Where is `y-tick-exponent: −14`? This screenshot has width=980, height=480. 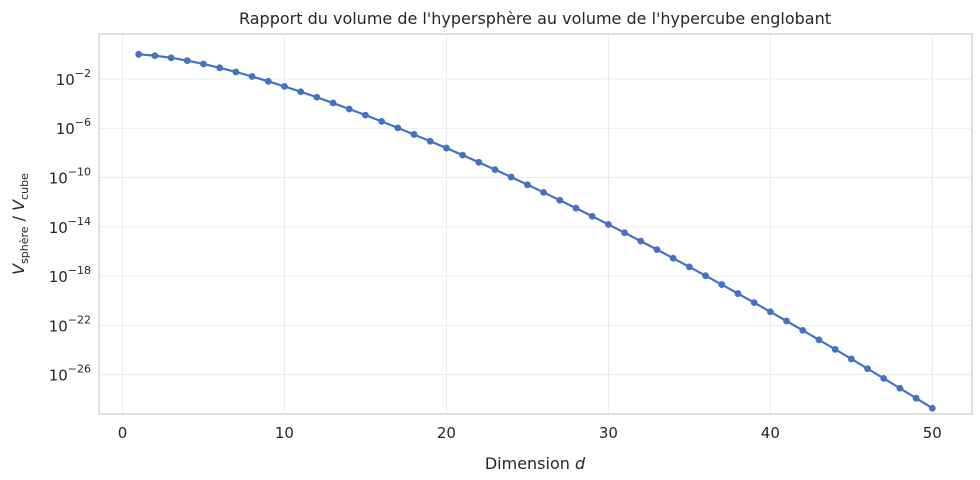
y-tick-exponent: −14 is located at coordinates (79, 221).